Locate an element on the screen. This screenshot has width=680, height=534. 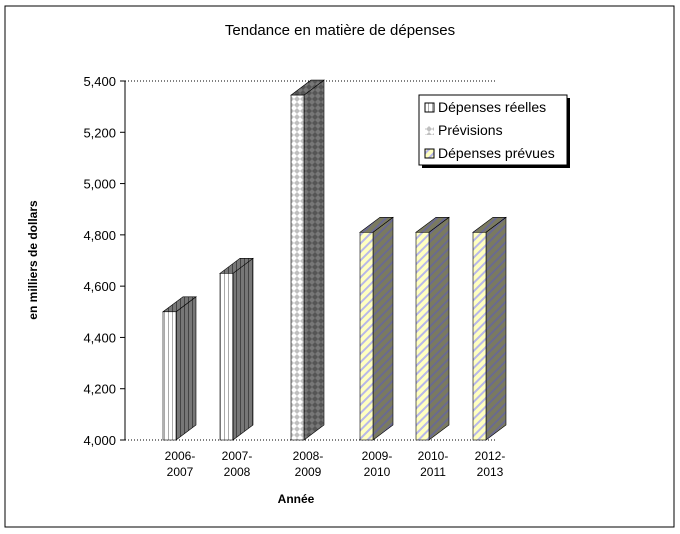
x-tick-label: 2007- is located at coordinates (237, 456).